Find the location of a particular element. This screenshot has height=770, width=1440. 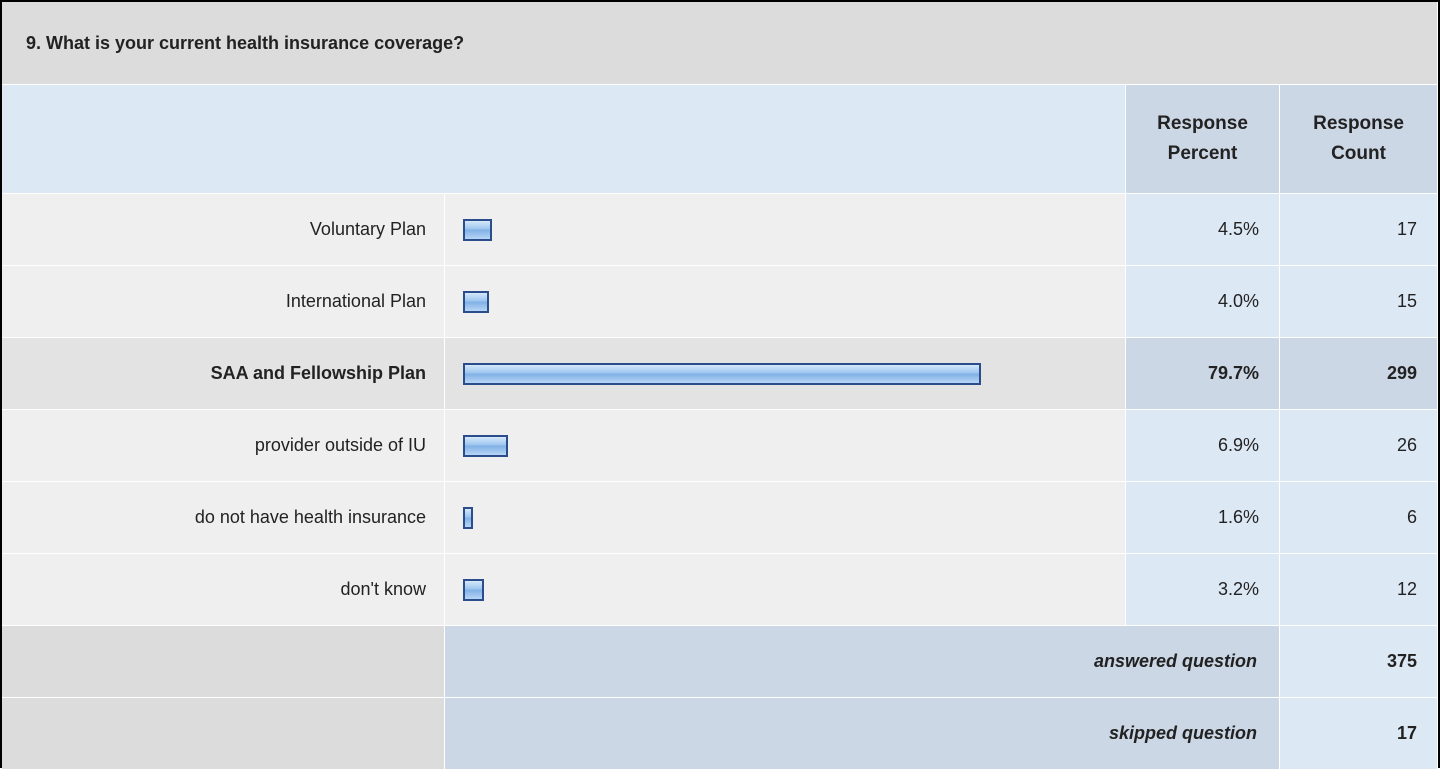

header-percent: Response Percent is located at coordinates (1203, 139).